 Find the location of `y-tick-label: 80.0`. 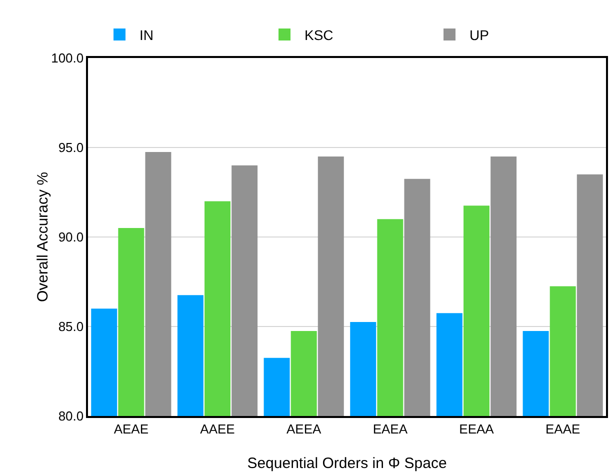

y-tick-label: 80.0 is located at coordinates (71, 416).